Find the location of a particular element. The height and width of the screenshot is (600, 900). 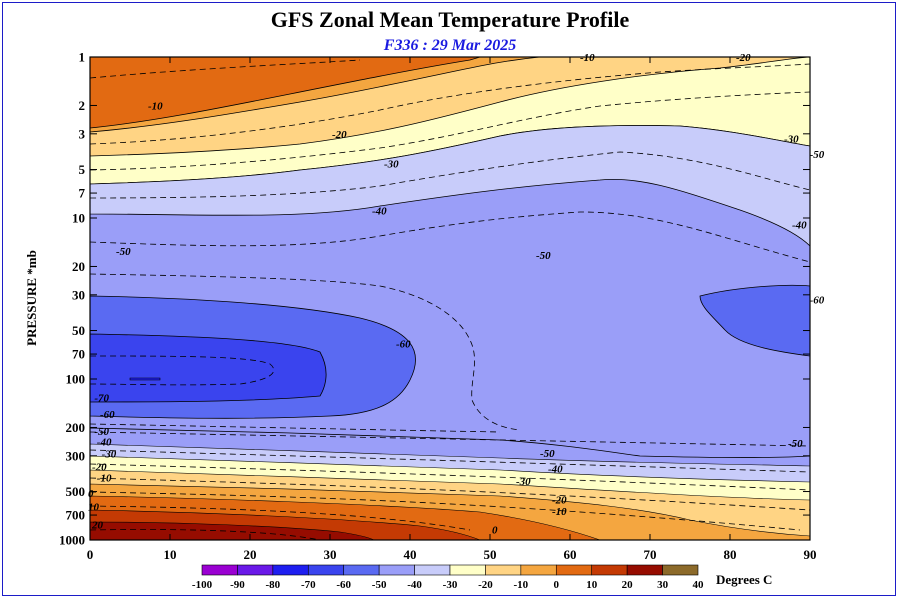

chart-subtitle: F336 : 29 Mar 2025 is located at coordinates (450, 45).